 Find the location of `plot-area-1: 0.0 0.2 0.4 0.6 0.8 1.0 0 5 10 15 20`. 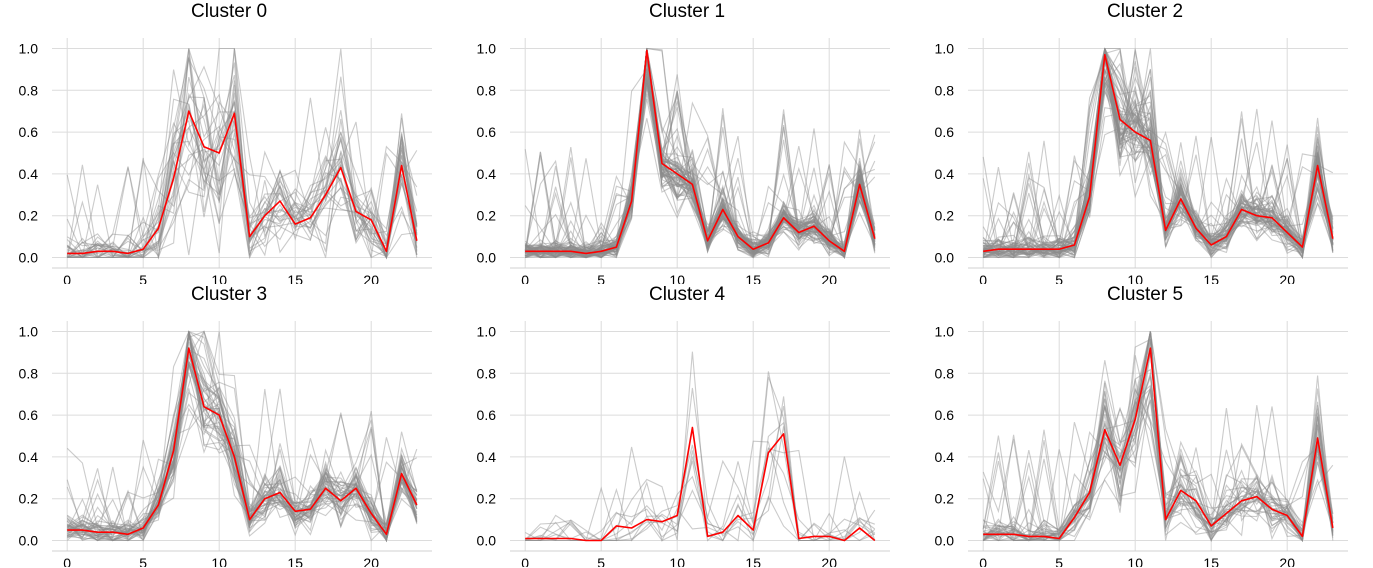

plot-area-1: 0.0 0.2 0.4 0.6 0.8 1.0 0 5 10 15 20 is located at coordinates (683, 161).